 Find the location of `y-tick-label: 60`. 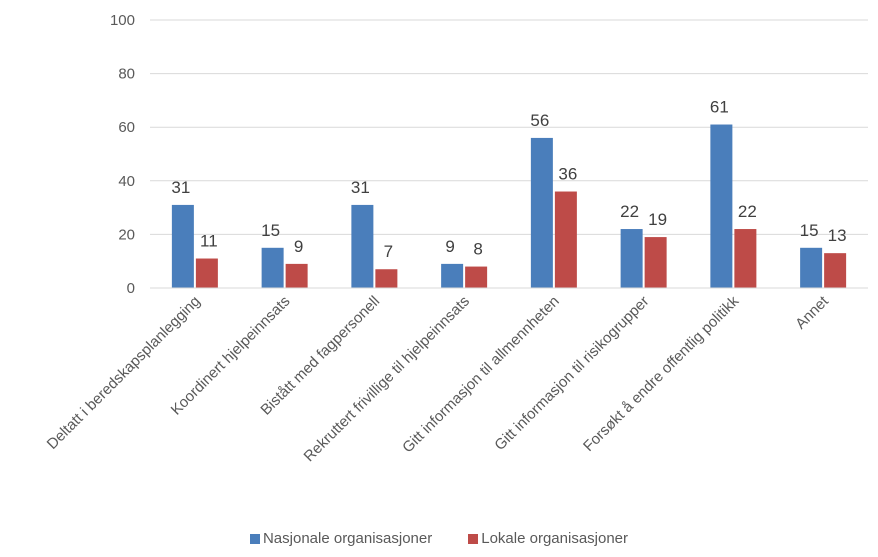

y-tick-label: 60 is located at coordinates (126, 127).